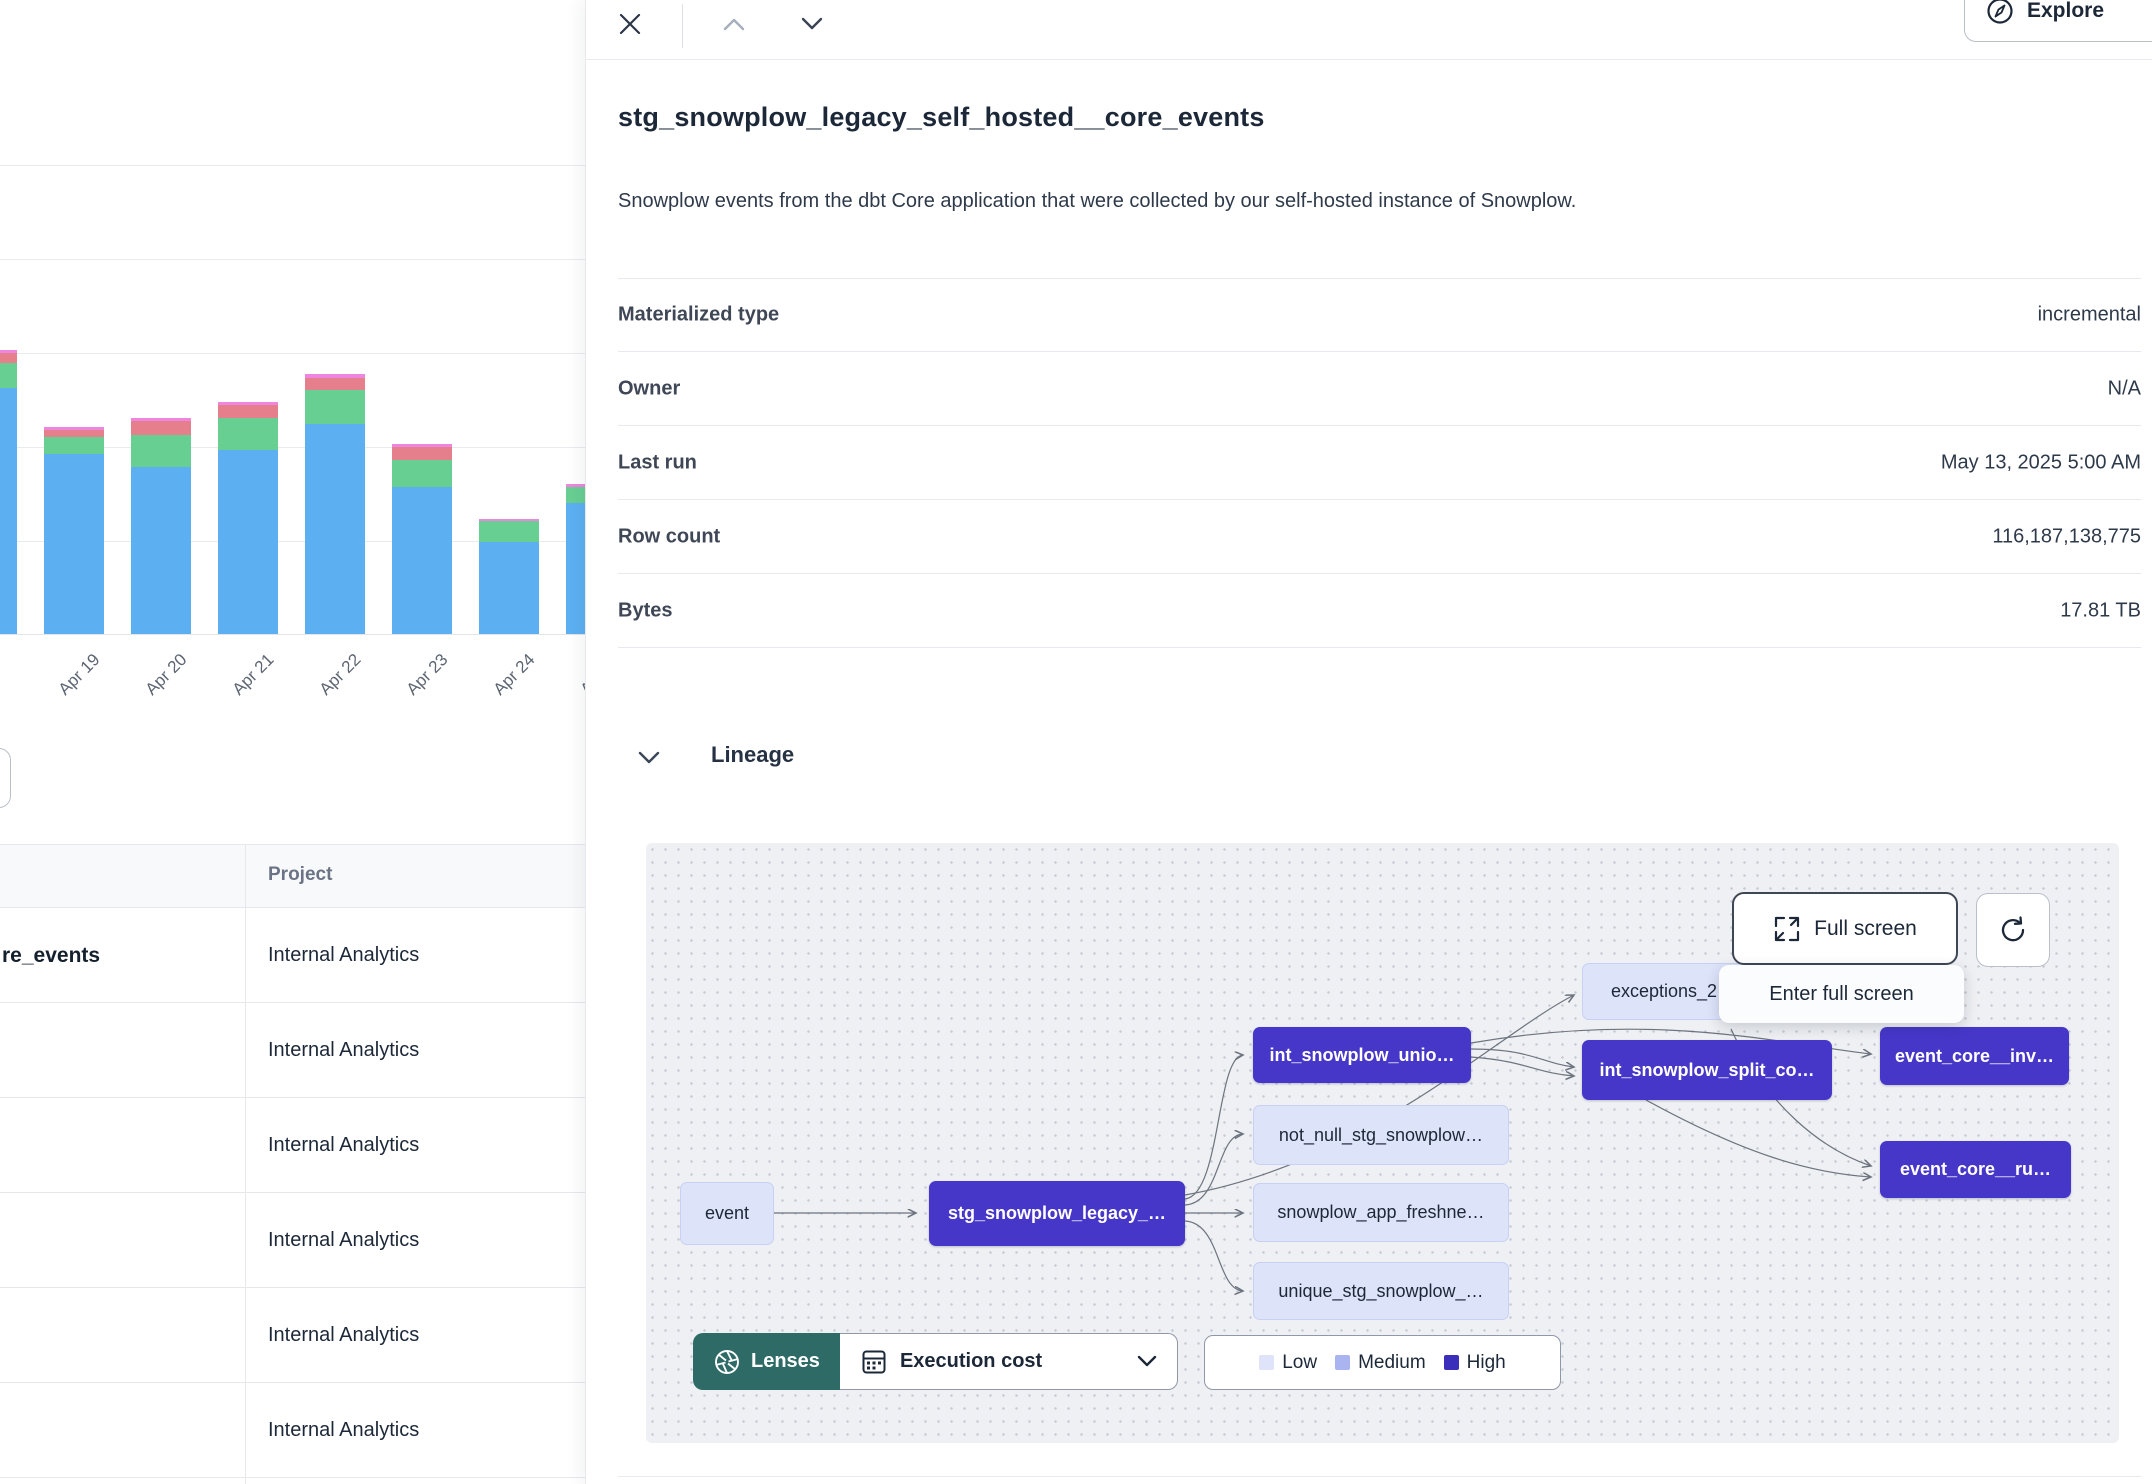  Describe the element at coordinates (669, 536) in the screenshot. I see `meta-label: Row count` at that location.